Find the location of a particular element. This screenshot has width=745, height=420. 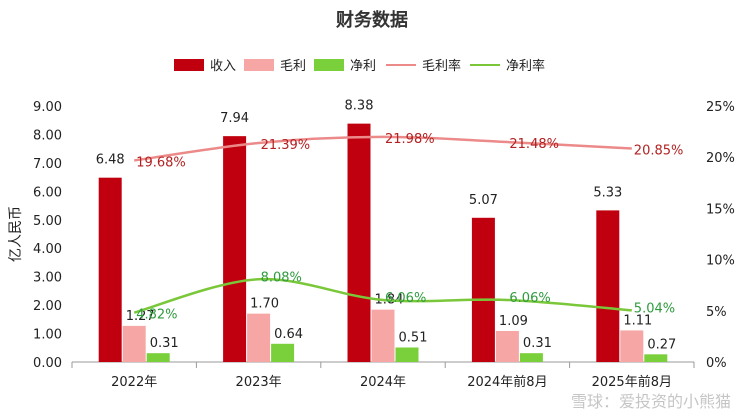

legend-label-1: 收入 is located at coordinates (223, 66).